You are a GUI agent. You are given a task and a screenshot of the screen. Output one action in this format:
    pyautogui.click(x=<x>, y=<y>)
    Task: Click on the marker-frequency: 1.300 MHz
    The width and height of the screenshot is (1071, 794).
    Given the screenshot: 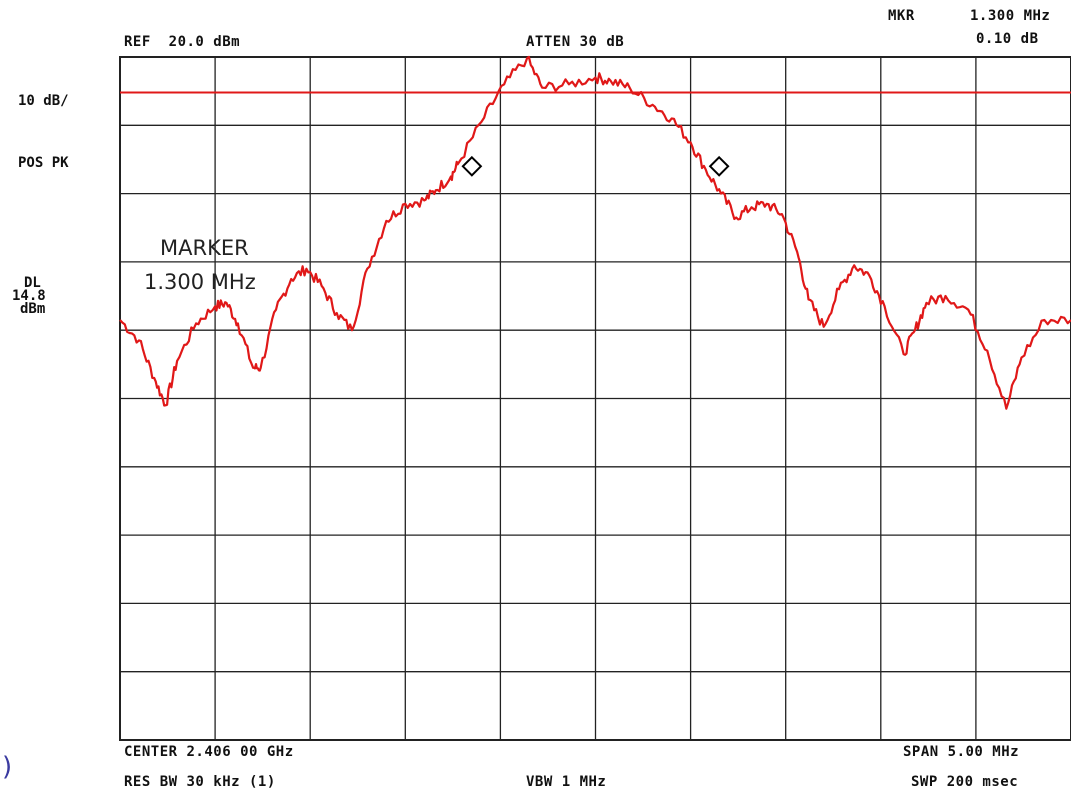 What is the action you would take?
    pyautogui.click(x=1010, y=16)
    